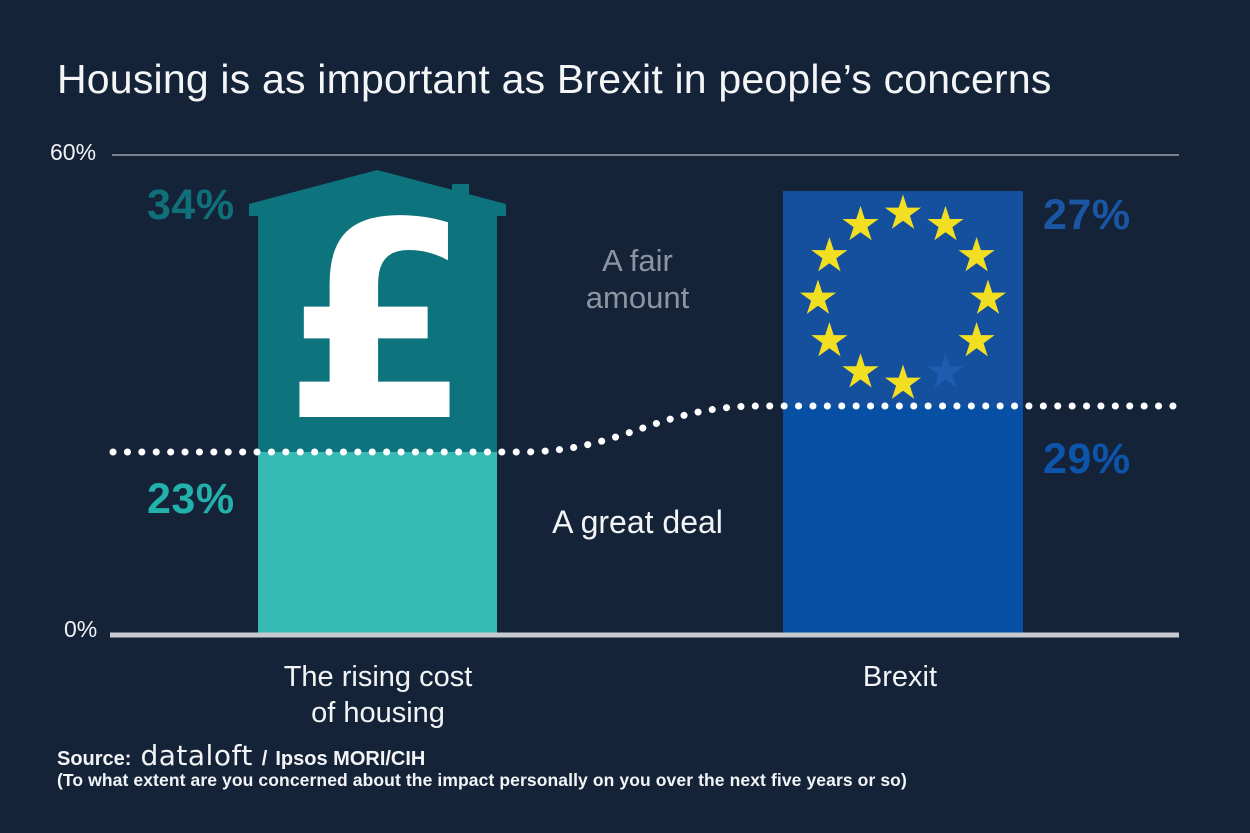 This screenshot has width=1250, height=833. I want to click on housing-fair-amount-value: 34%, so click(191, 205).